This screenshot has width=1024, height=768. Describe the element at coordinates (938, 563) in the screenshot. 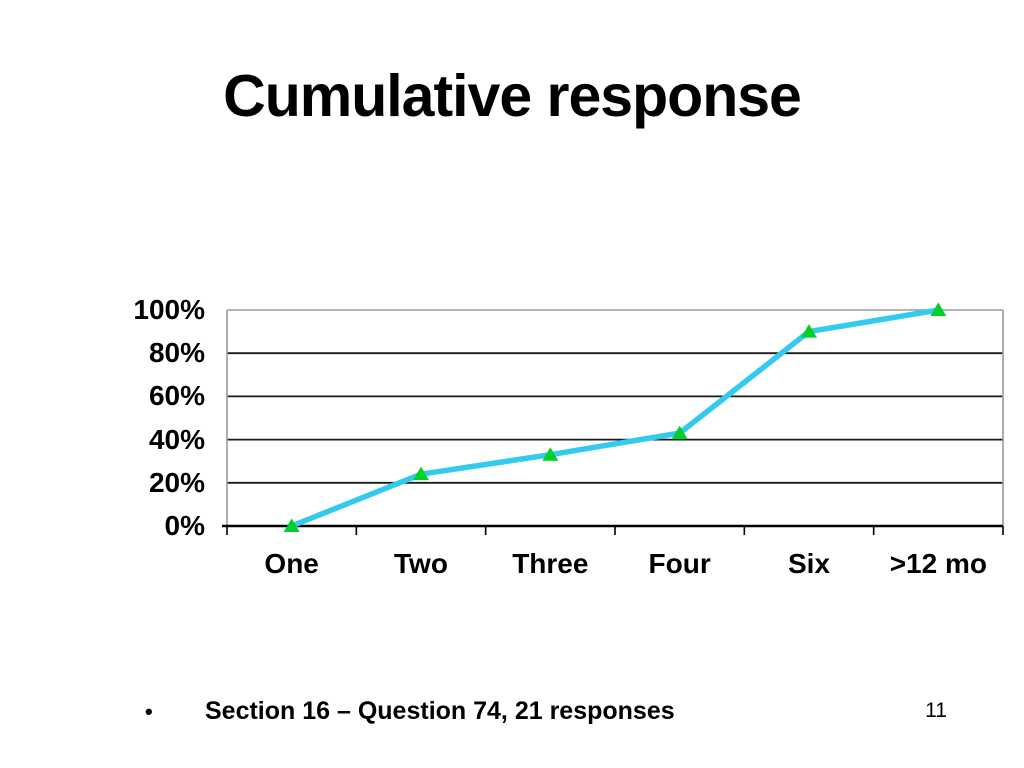

I see `x-axis-tick-label: >12 mo` at that location.